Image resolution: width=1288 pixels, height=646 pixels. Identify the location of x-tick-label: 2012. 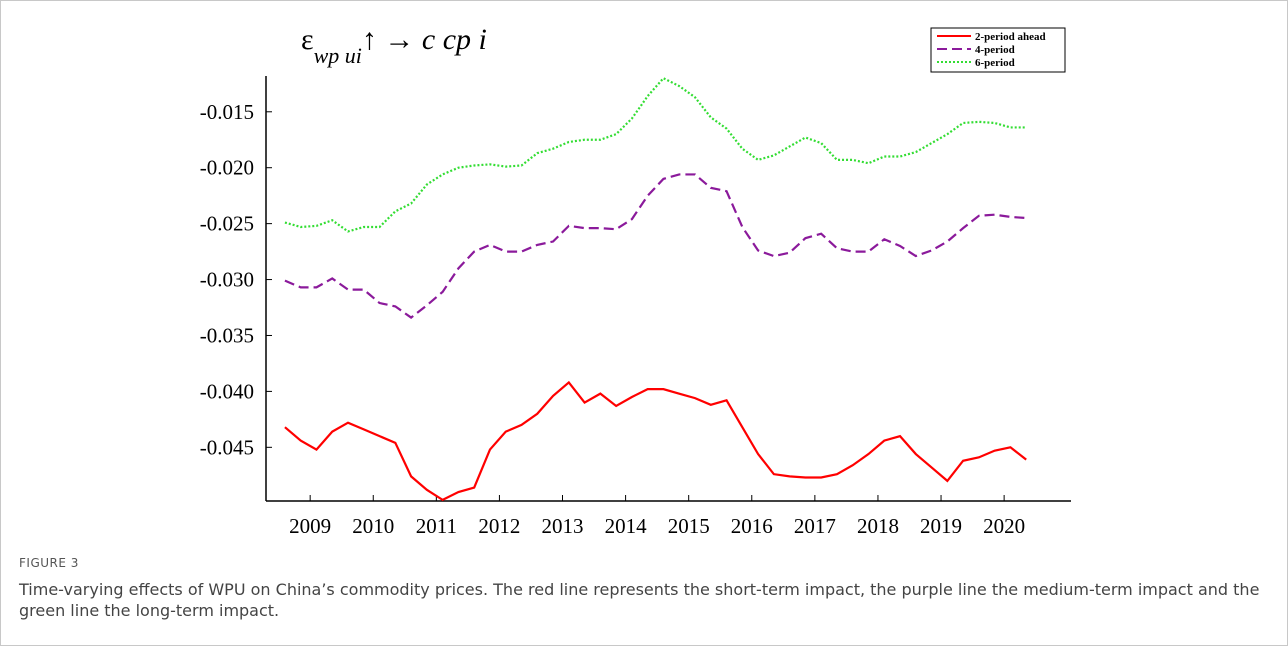
(499, 526).